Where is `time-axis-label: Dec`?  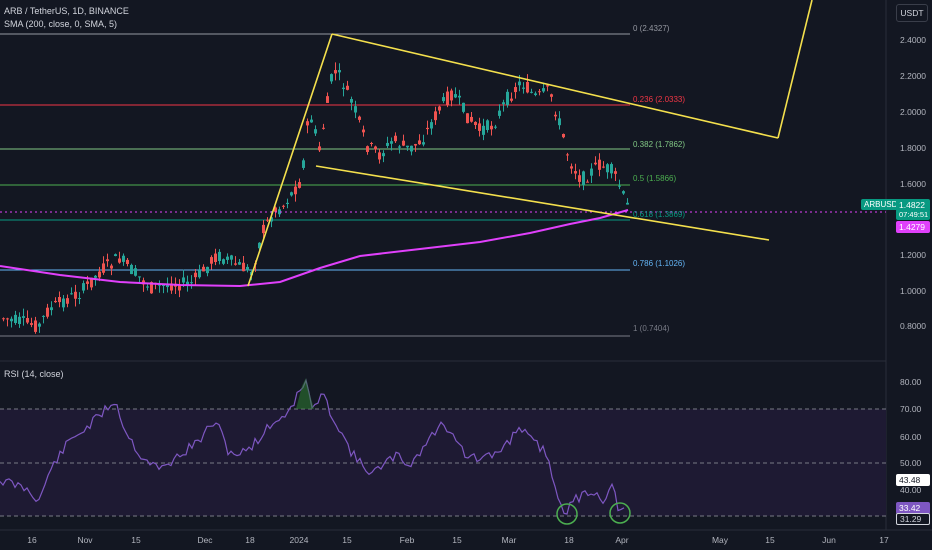
time-axis-label: Dec is located at coordinates (205, 540).